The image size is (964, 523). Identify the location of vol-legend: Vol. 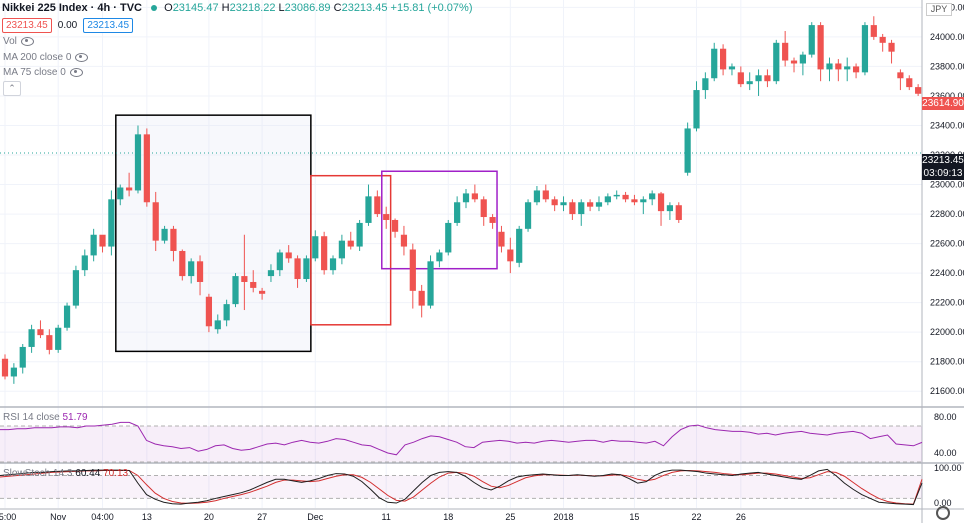
(18, 41).